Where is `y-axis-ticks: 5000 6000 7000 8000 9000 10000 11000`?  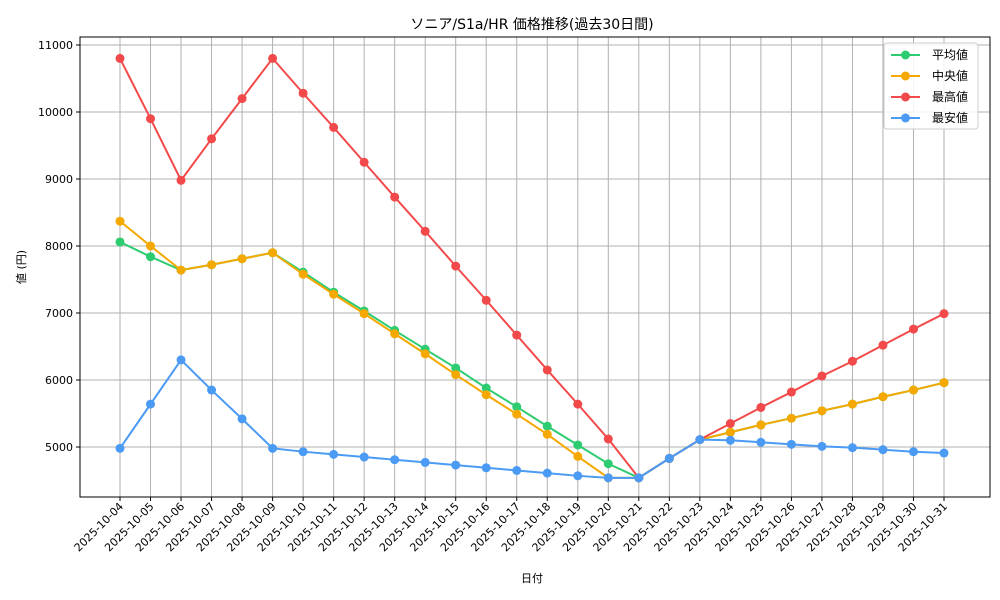
y-axis-ticks: 5000 6000 7000 8000 9000 10000 11000 is located at coordinates (59, 246).